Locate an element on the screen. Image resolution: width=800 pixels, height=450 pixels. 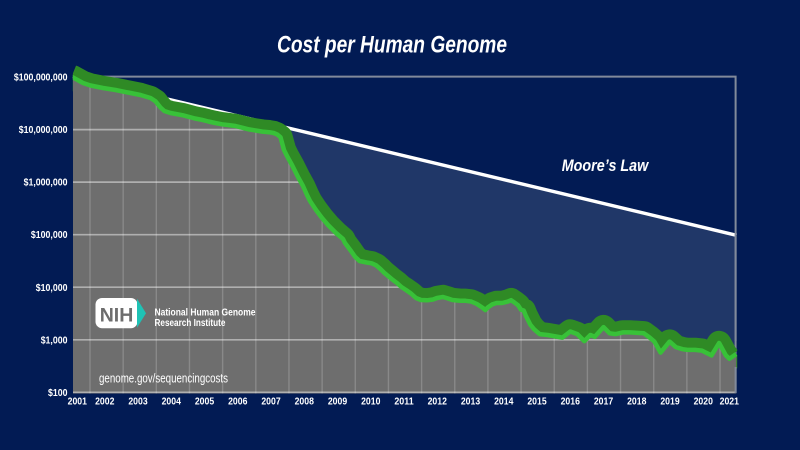
svg-text: $1,000,000 is located at coordinates (46, 183).